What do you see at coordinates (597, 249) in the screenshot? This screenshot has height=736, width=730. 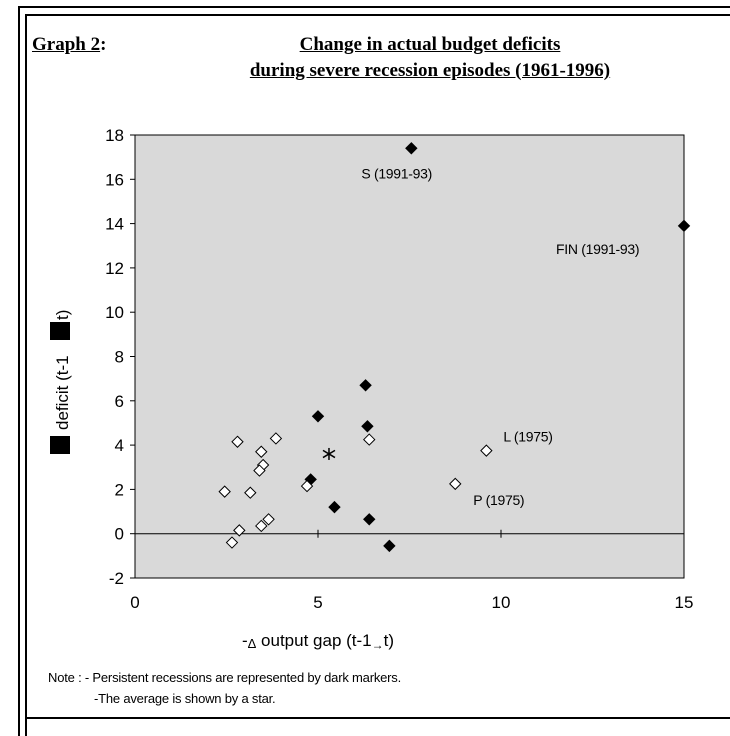 I see `data-point-label: FIN (1991-93)` at bounding box center [597, 249].